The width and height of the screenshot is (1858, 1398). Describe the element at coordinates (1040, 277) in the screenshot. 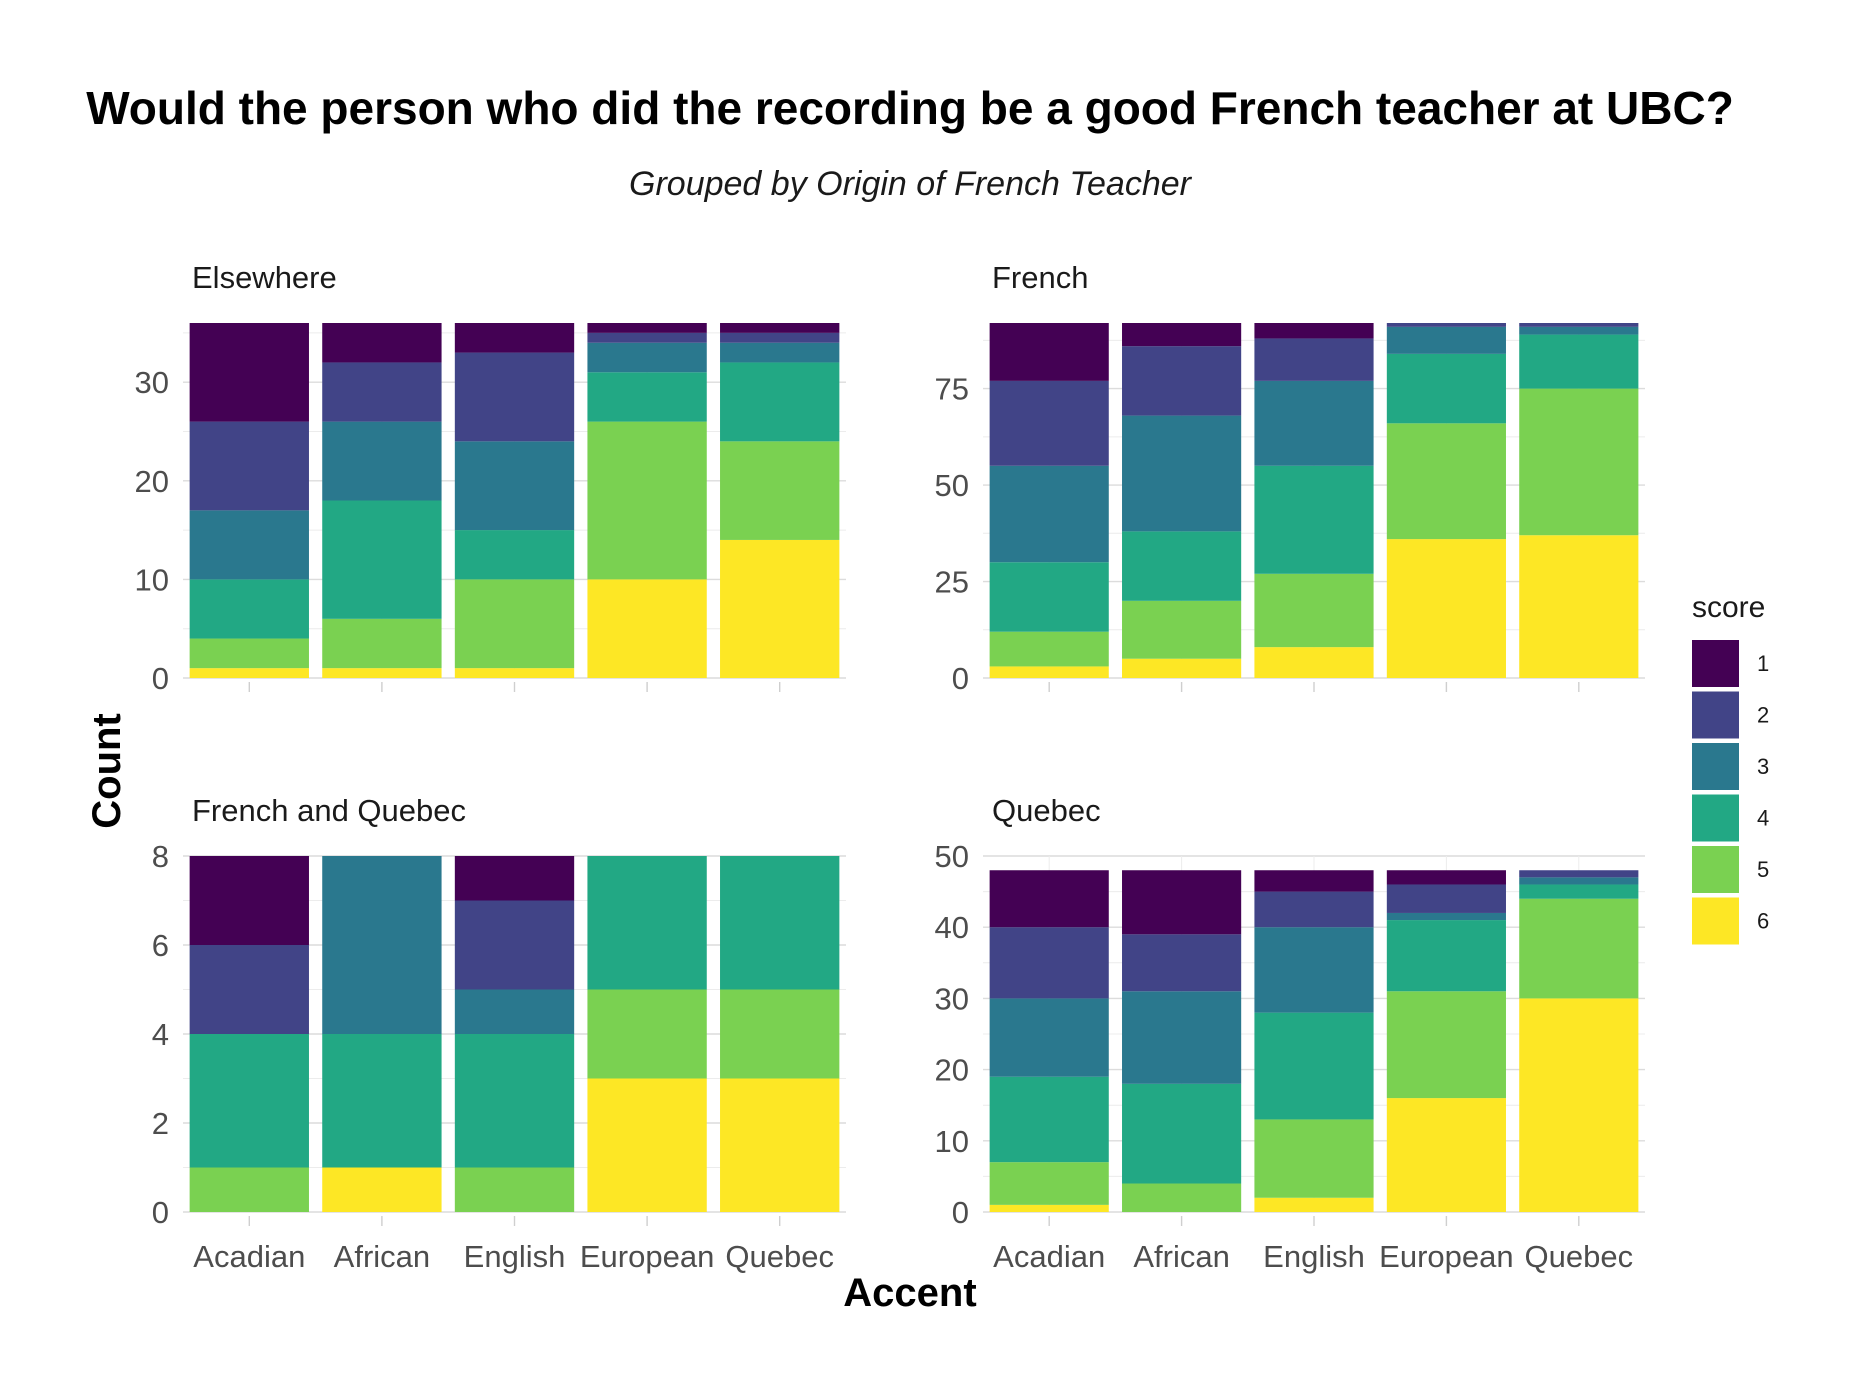

I see `panel-strip-label: French` at that location.